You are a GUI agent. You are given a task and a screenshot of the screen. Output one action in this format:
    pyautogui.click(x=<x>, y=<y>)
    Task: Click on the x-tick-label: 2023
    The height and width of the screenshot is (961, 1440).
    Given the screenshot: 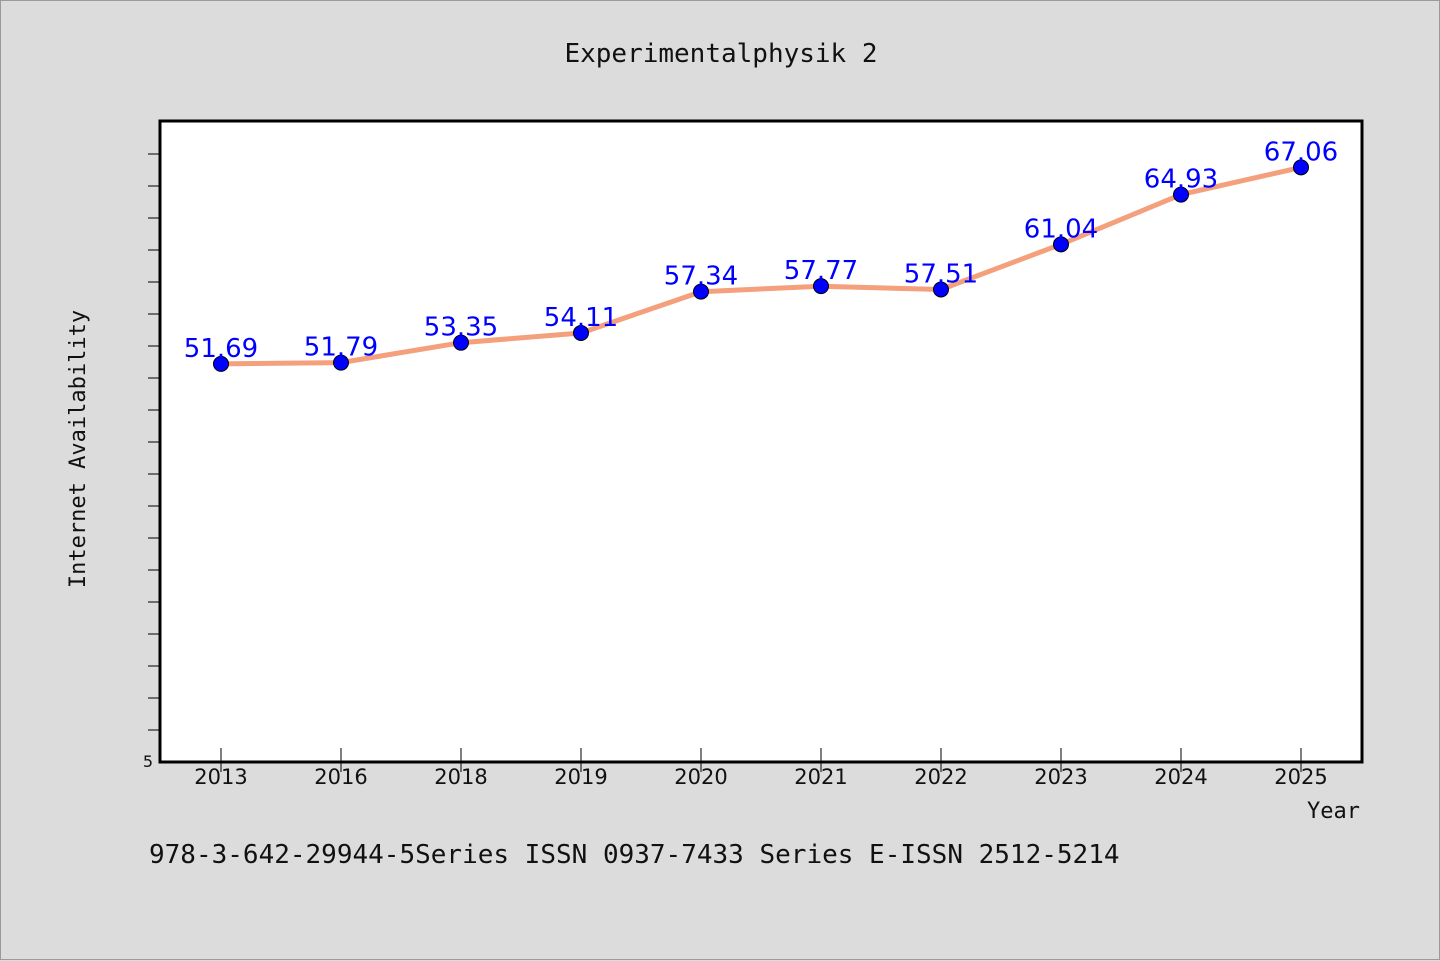 What is the action you would take?
    pyautogui.click(x=1060, y=777)
    